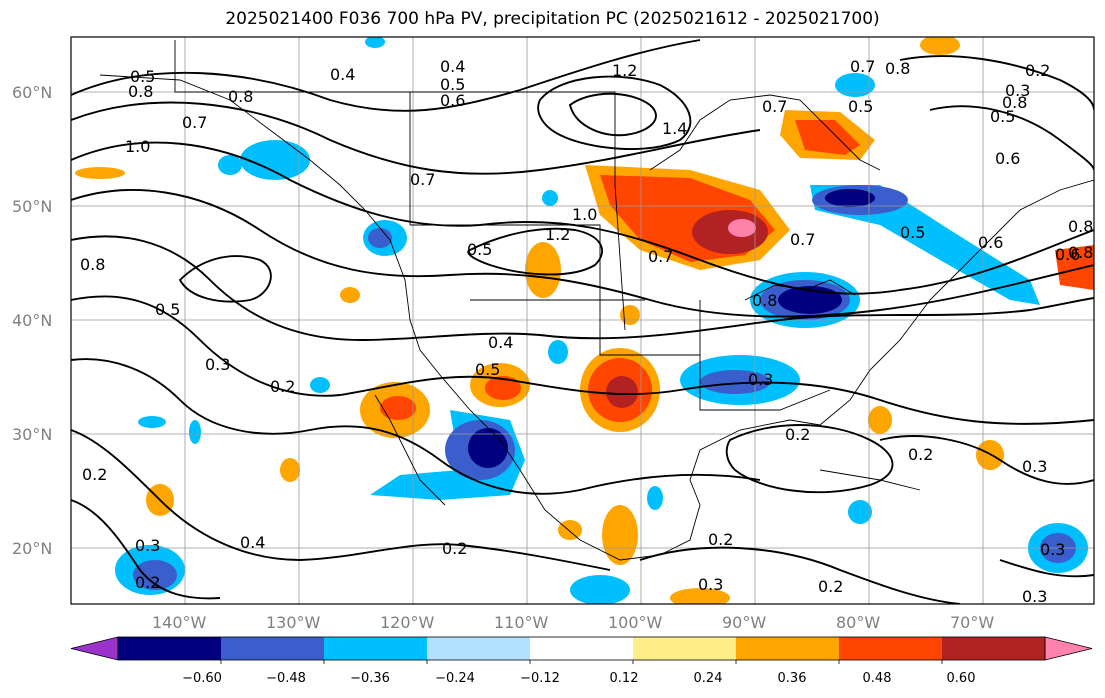 The height and width of the screenshot is (698, 1105). What do you see at coordinates (407, 622) in the screenshot?
I see `lon-label: 120°W` at bounding box center [407, 622].